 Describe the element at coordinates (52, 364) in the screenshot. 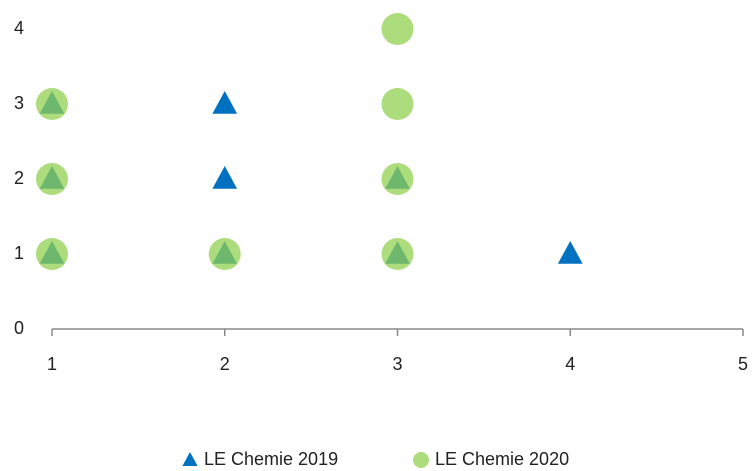

I see `x-tick-label: 1` at that location.